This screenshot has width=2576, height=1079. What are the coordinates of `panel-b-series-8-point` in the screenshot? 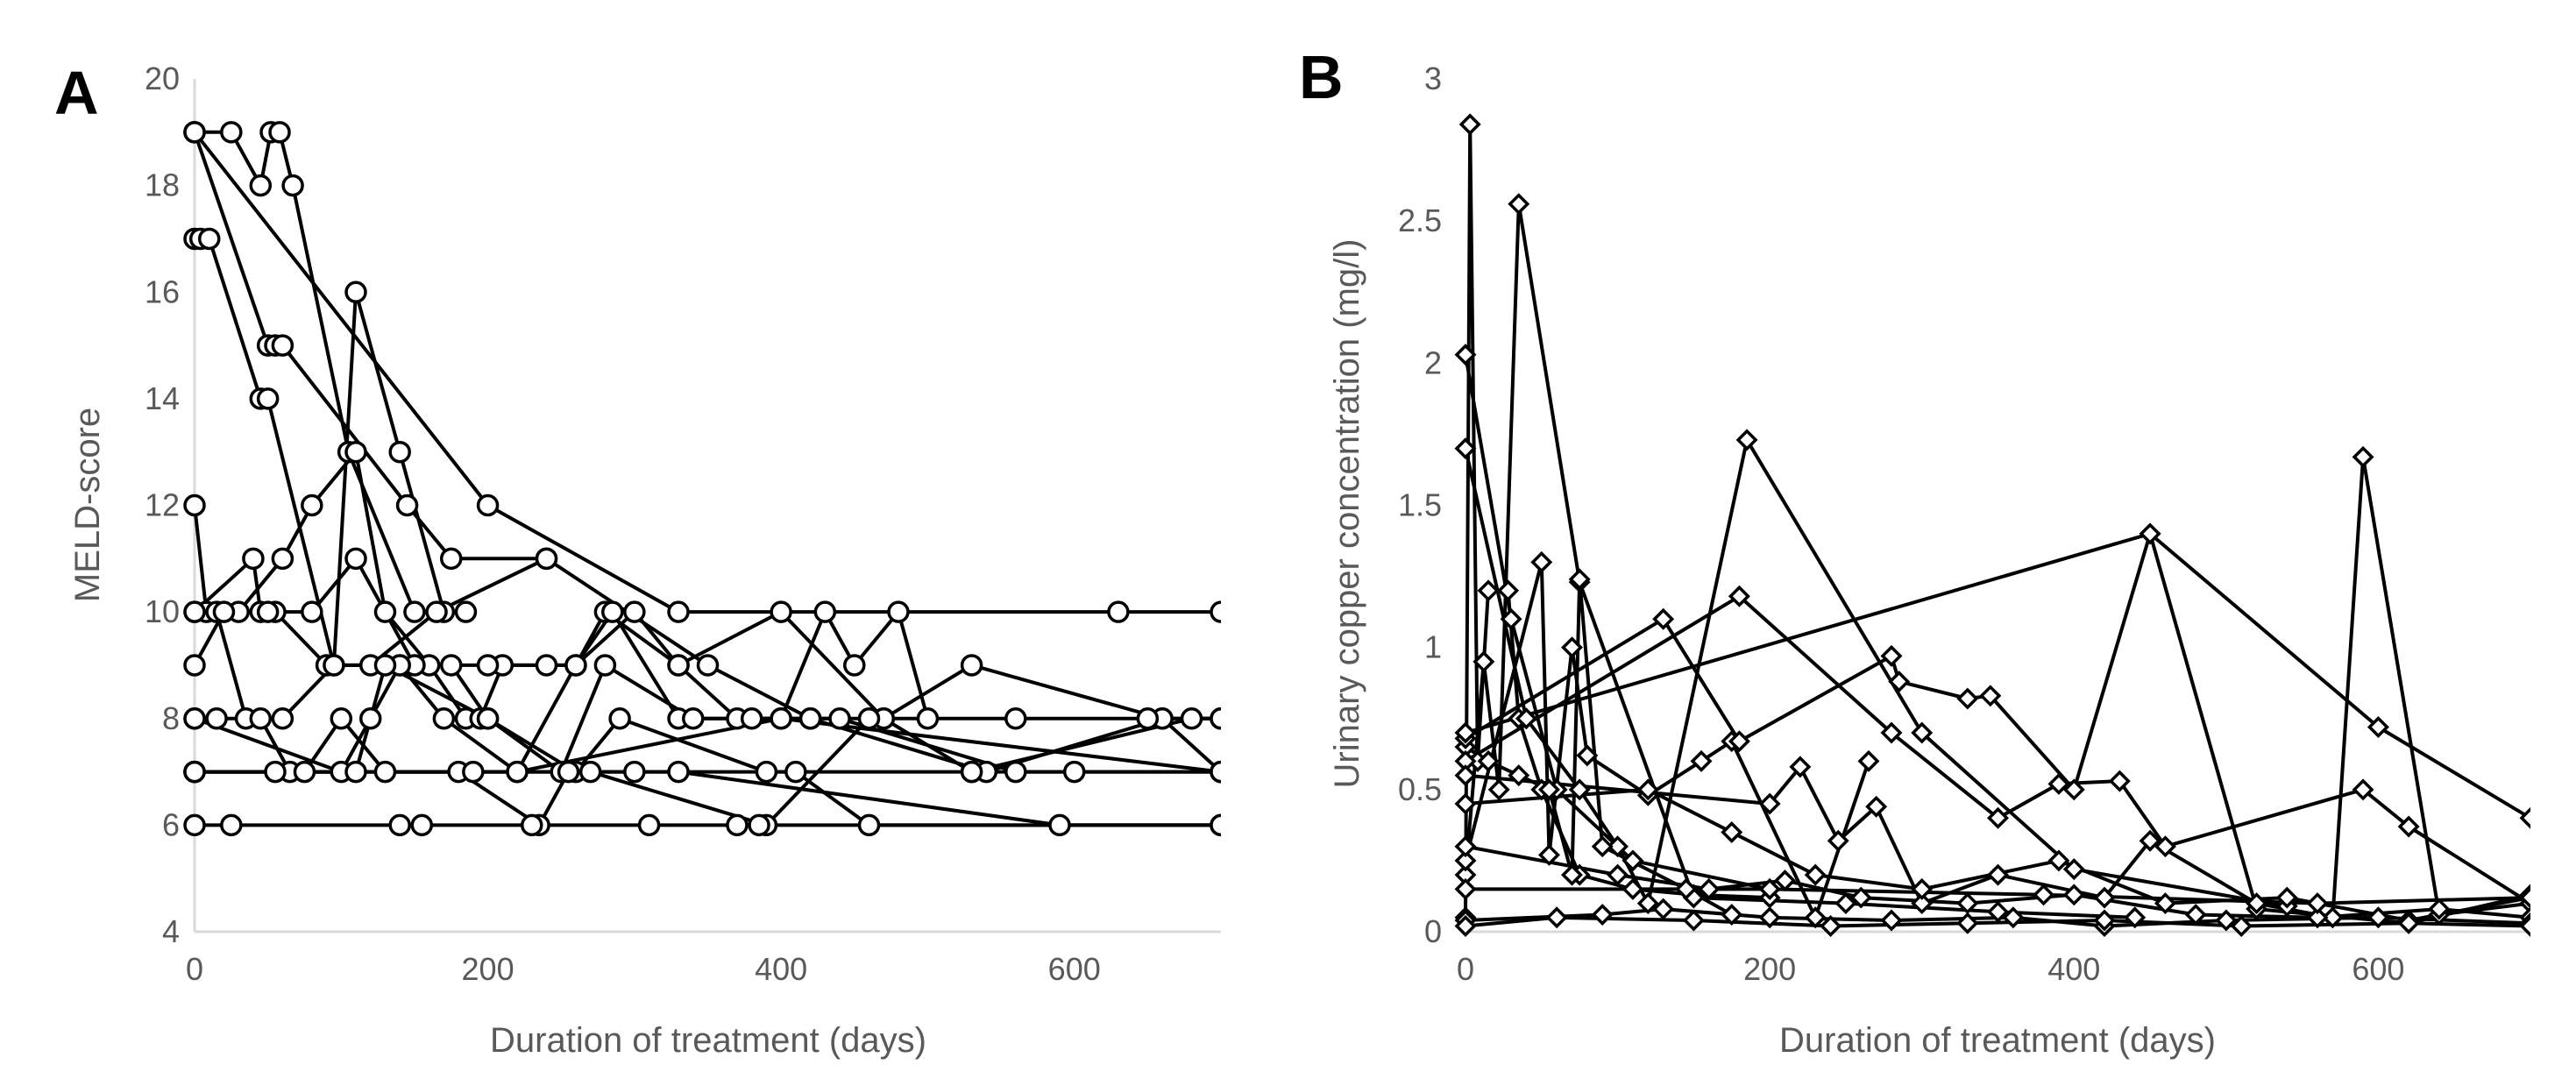 It's located at (2119, 781).